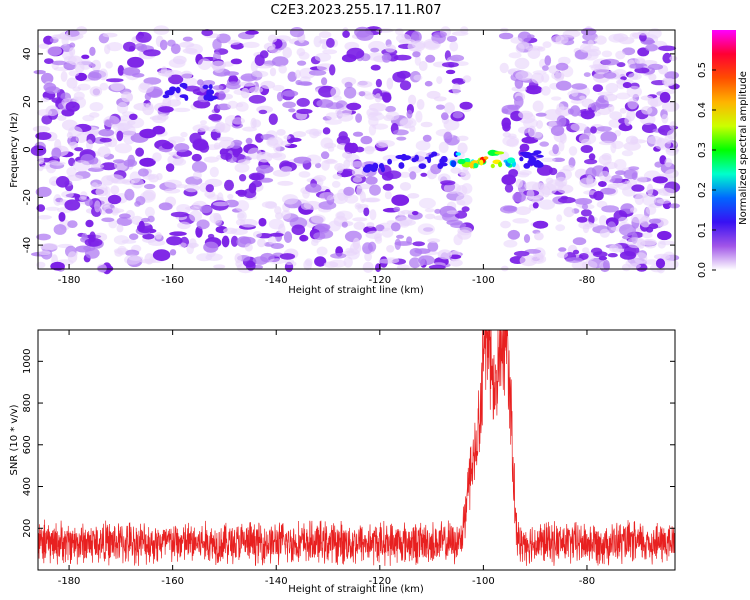 The width and height of the screenshot is (750, 600). What do you see at coordinates (69, 581) in the screenshot?
I see `x-tick-label: -180` at bounding box center [69, 581].